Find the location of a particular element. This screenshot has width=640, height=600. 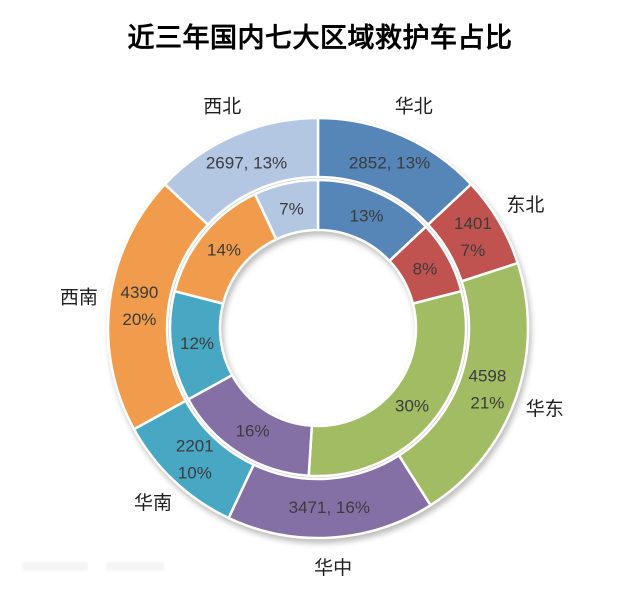

inner-ring-label-西北: 7% is located at coordinates (291, 208).